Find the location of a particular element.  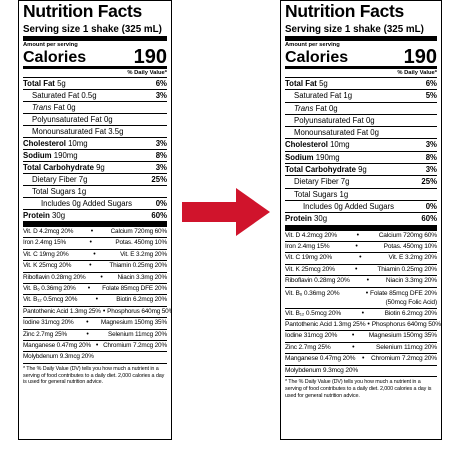

vitamin-item: Vit. K 25mcg 20% is located at coordinates (47, 266).